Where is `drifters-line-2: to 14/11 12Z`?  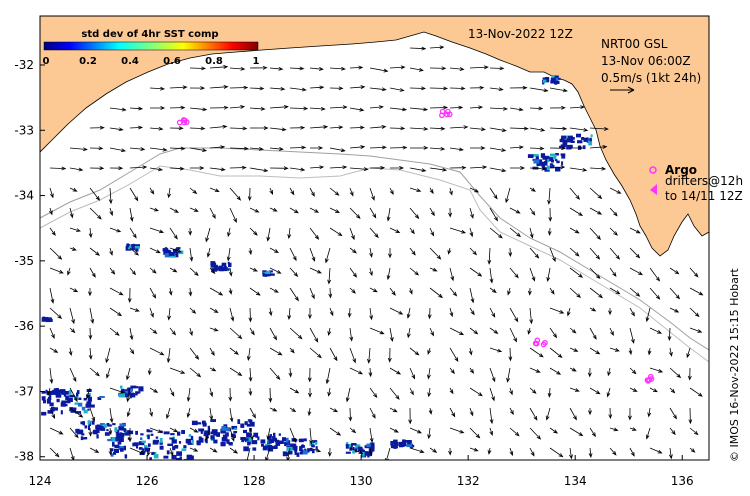 drifters-line-2: to 14/11 12Z is located at coordinates (704, 196).